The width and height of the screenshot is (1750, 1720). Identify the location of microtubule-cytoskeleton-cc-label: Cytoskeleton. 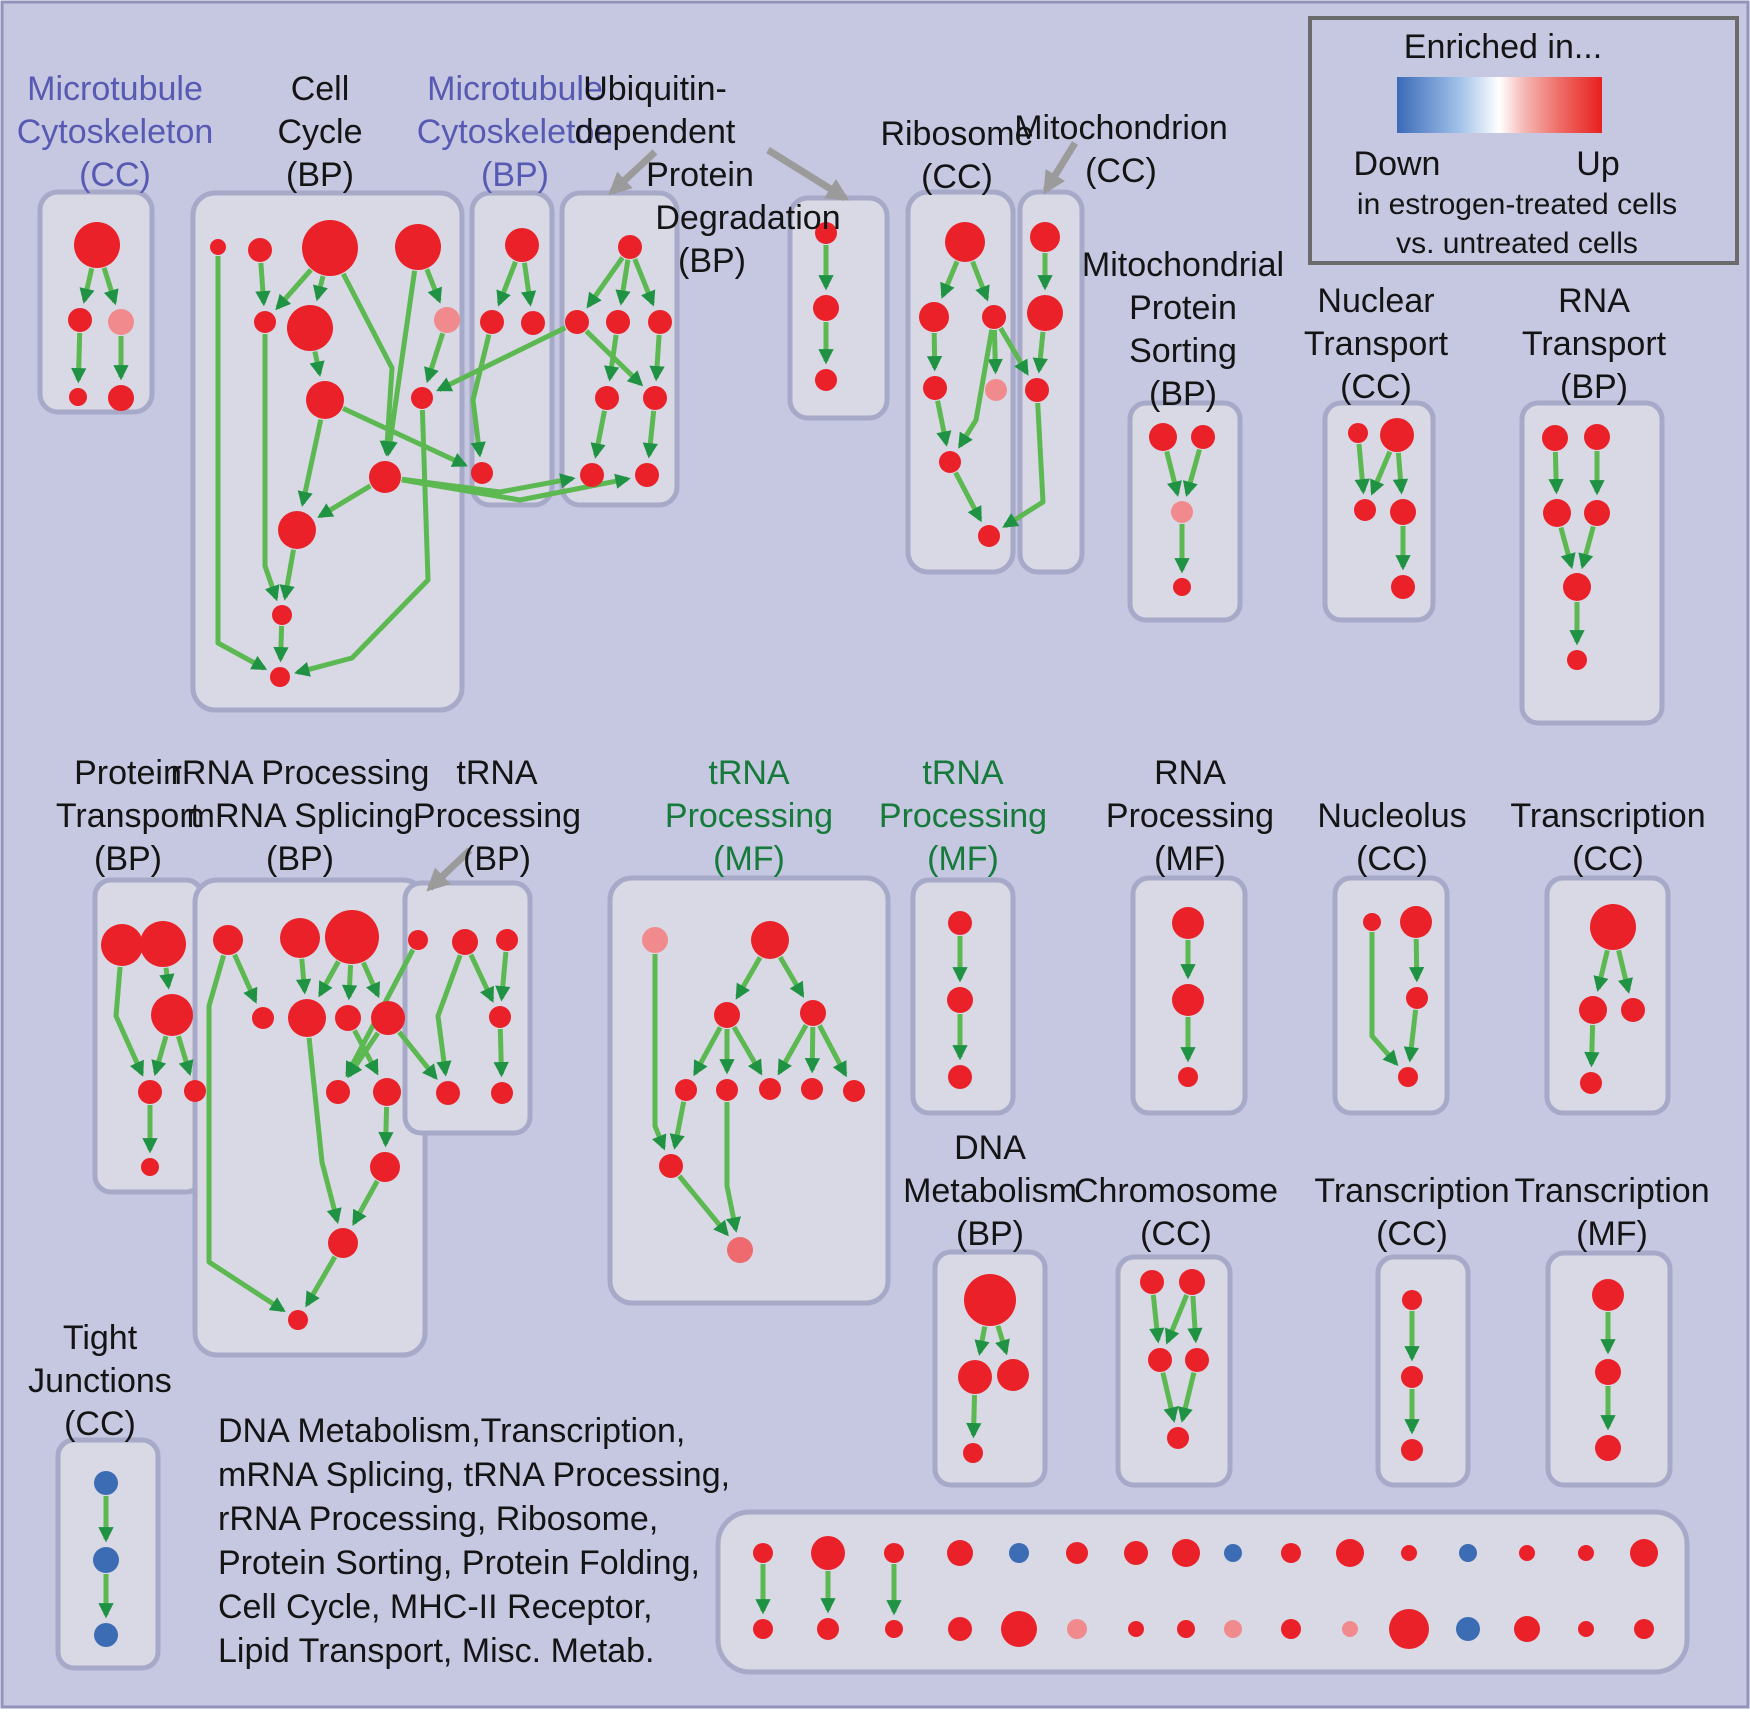
(115, 132).